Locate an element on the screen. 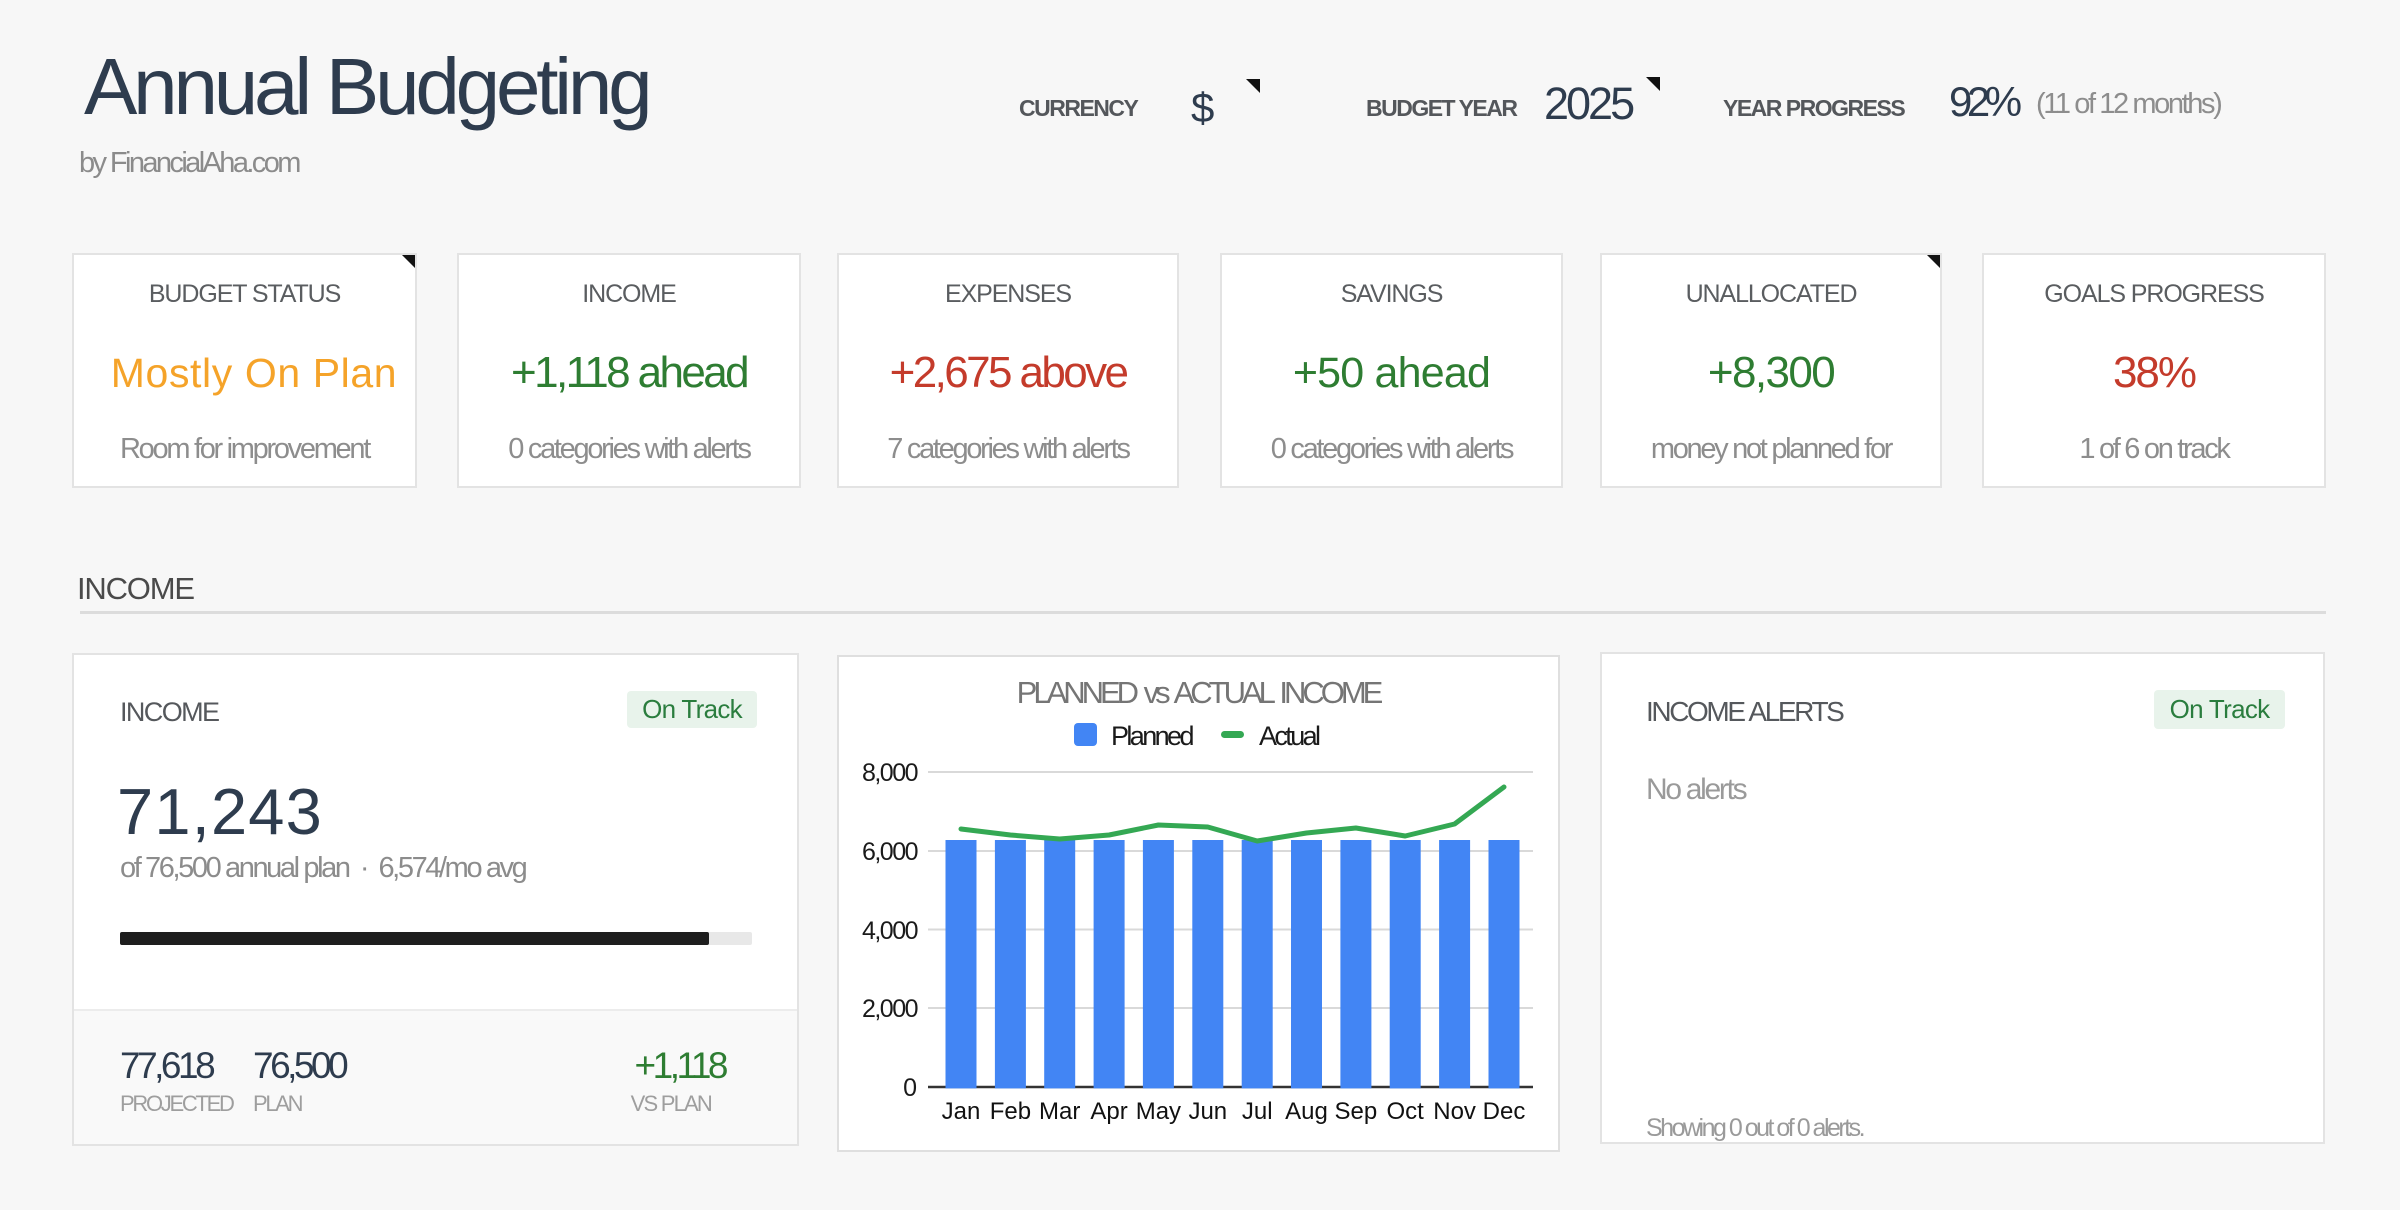 This screenshot has height=1210, width=2400. svg-text: 0 is located at coordinates (910, 1088).